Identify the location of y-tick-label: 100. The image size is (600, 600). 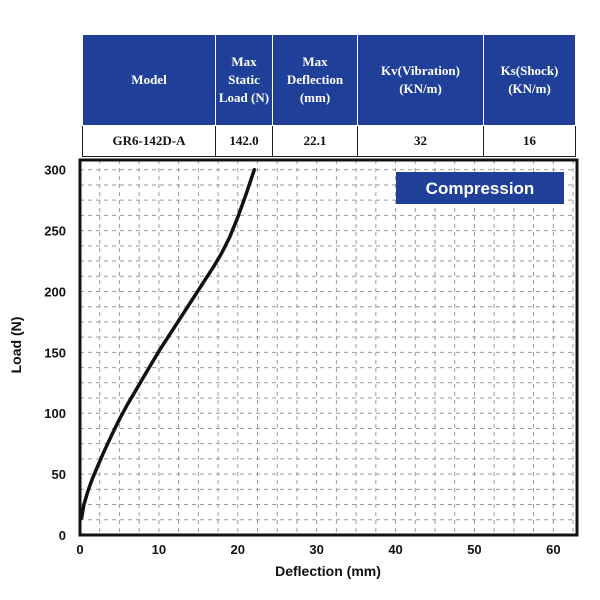
(55, 413).